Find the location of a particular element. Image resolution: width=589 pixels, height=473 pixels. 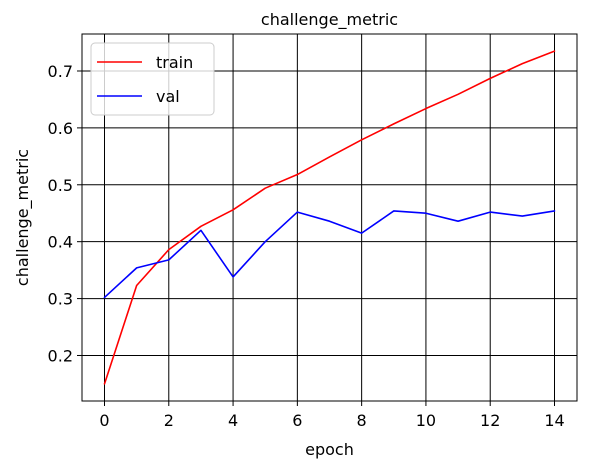

y-tick-label: 0.5 is located at coordinates (60, 185).